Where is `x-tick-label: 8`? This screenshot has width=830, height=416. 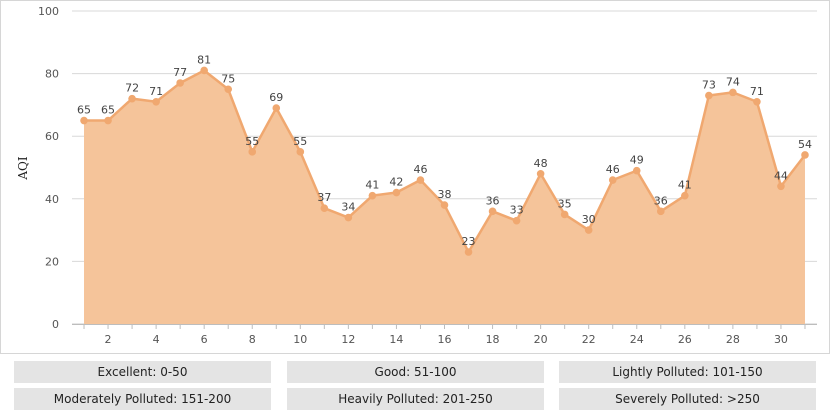 x-tick-label: 8 is located at coordinates (252, 339).